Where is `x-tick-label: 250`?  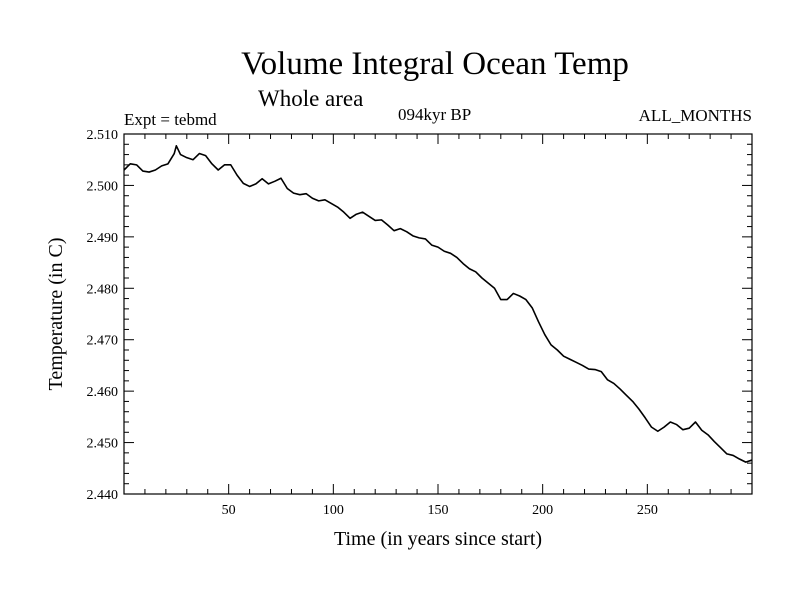
x-tick-label: 250 is located at coordinates (647, 510).